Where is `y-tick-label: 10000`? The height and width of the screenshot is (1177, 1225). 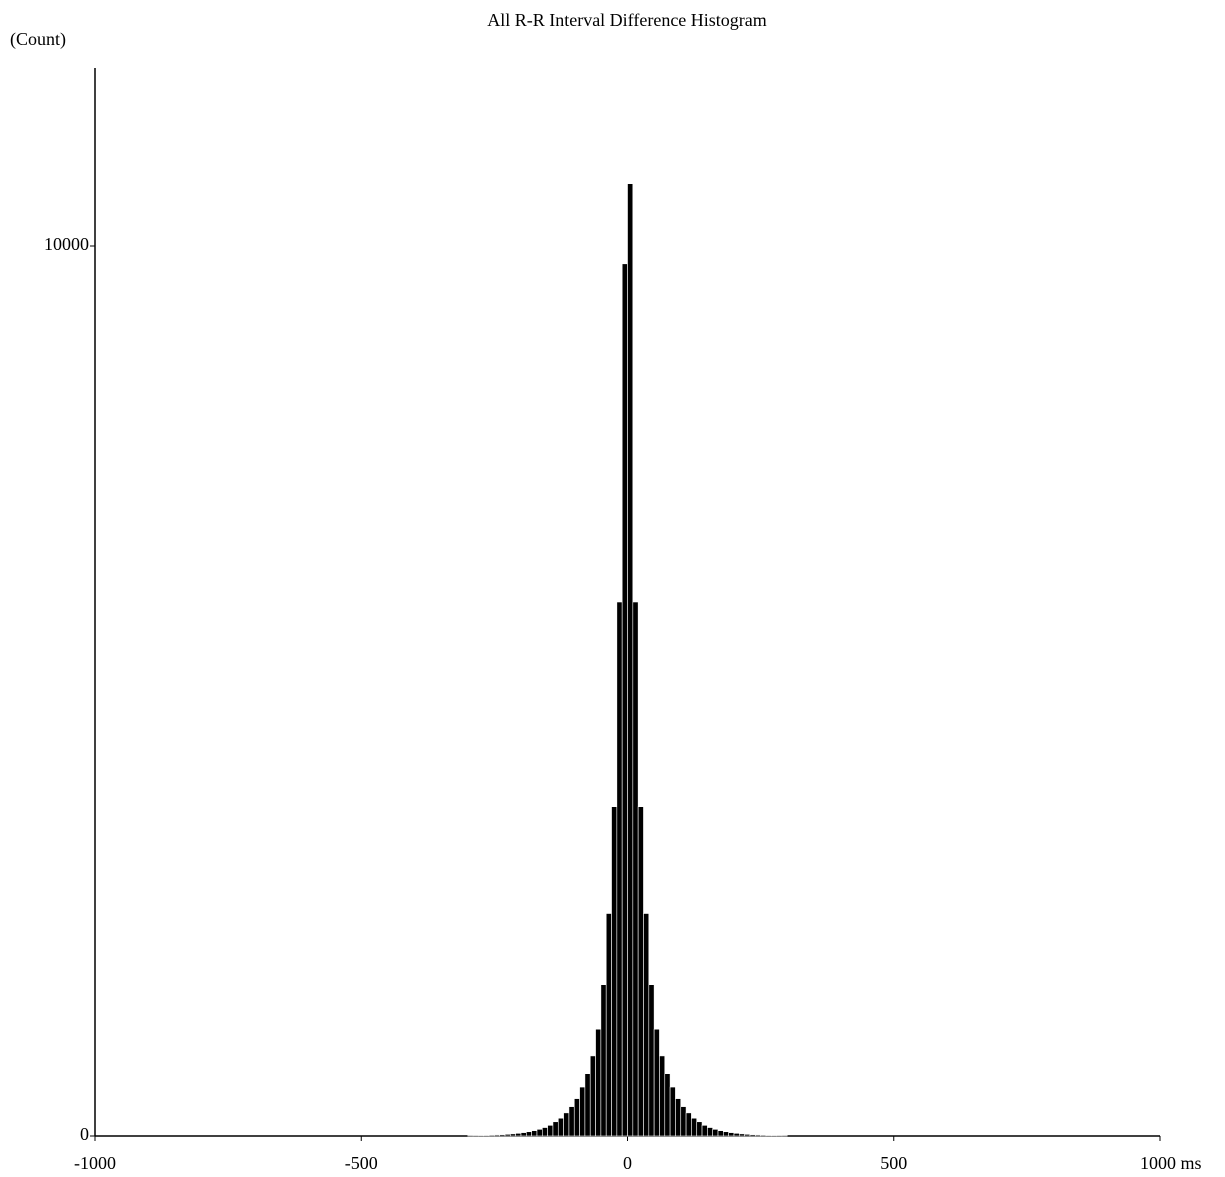 y-tick-label: 10000 is located at coordinates (66, 244).